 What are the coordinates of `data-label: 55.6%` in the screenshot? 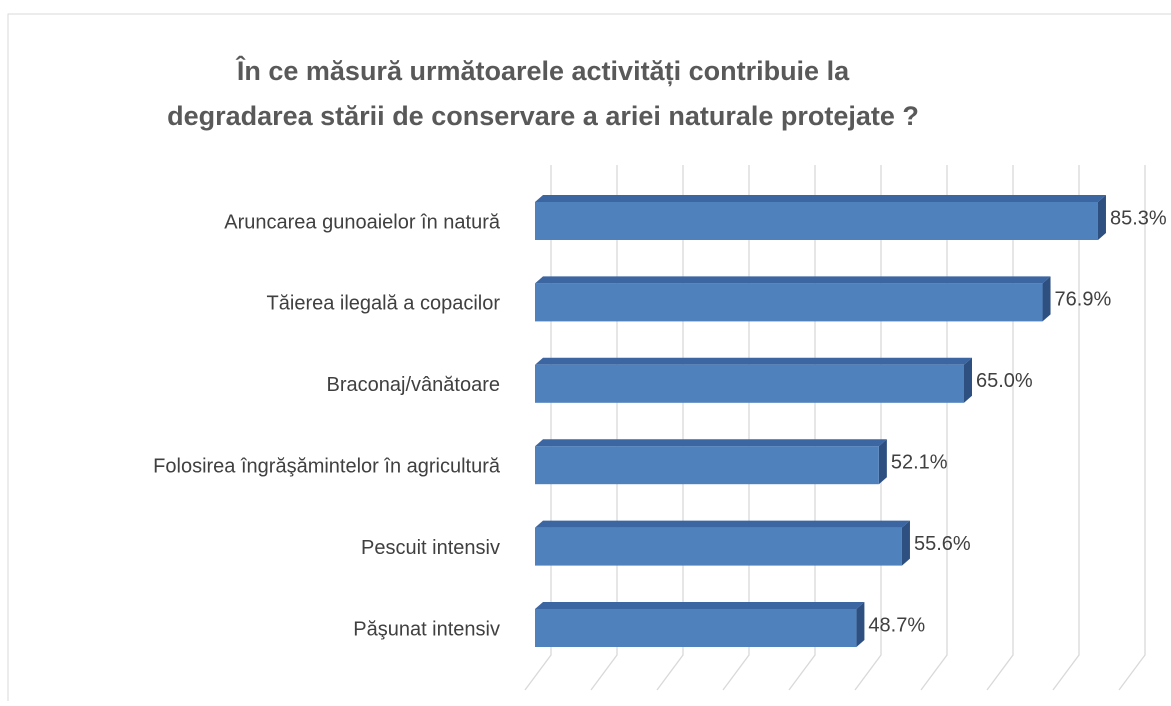 It's located at (942, 544).